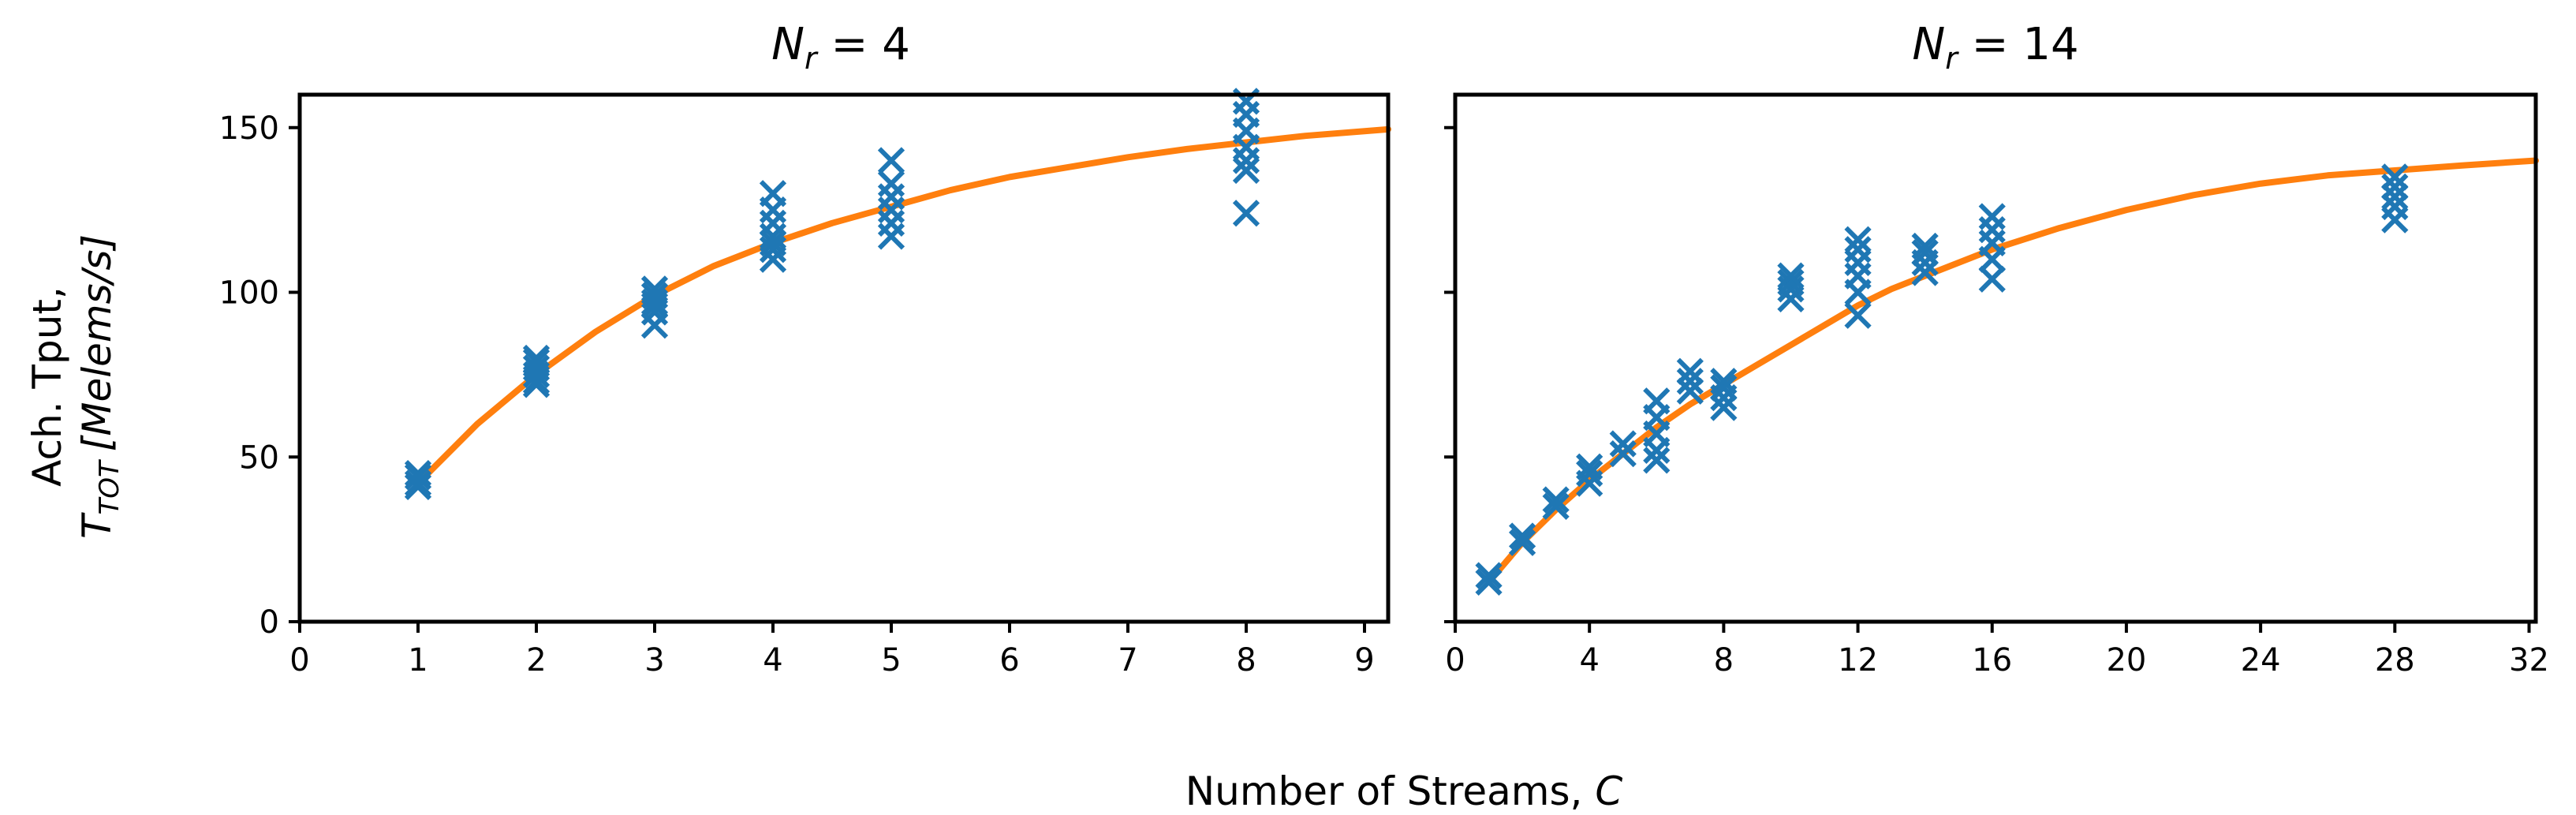 The width and height of the screenshot is (2576, 815). What do you see at coordinates (891, 660) in the screenshot?
I see `x-tick-label: 5` at bounding box center [891, 660].